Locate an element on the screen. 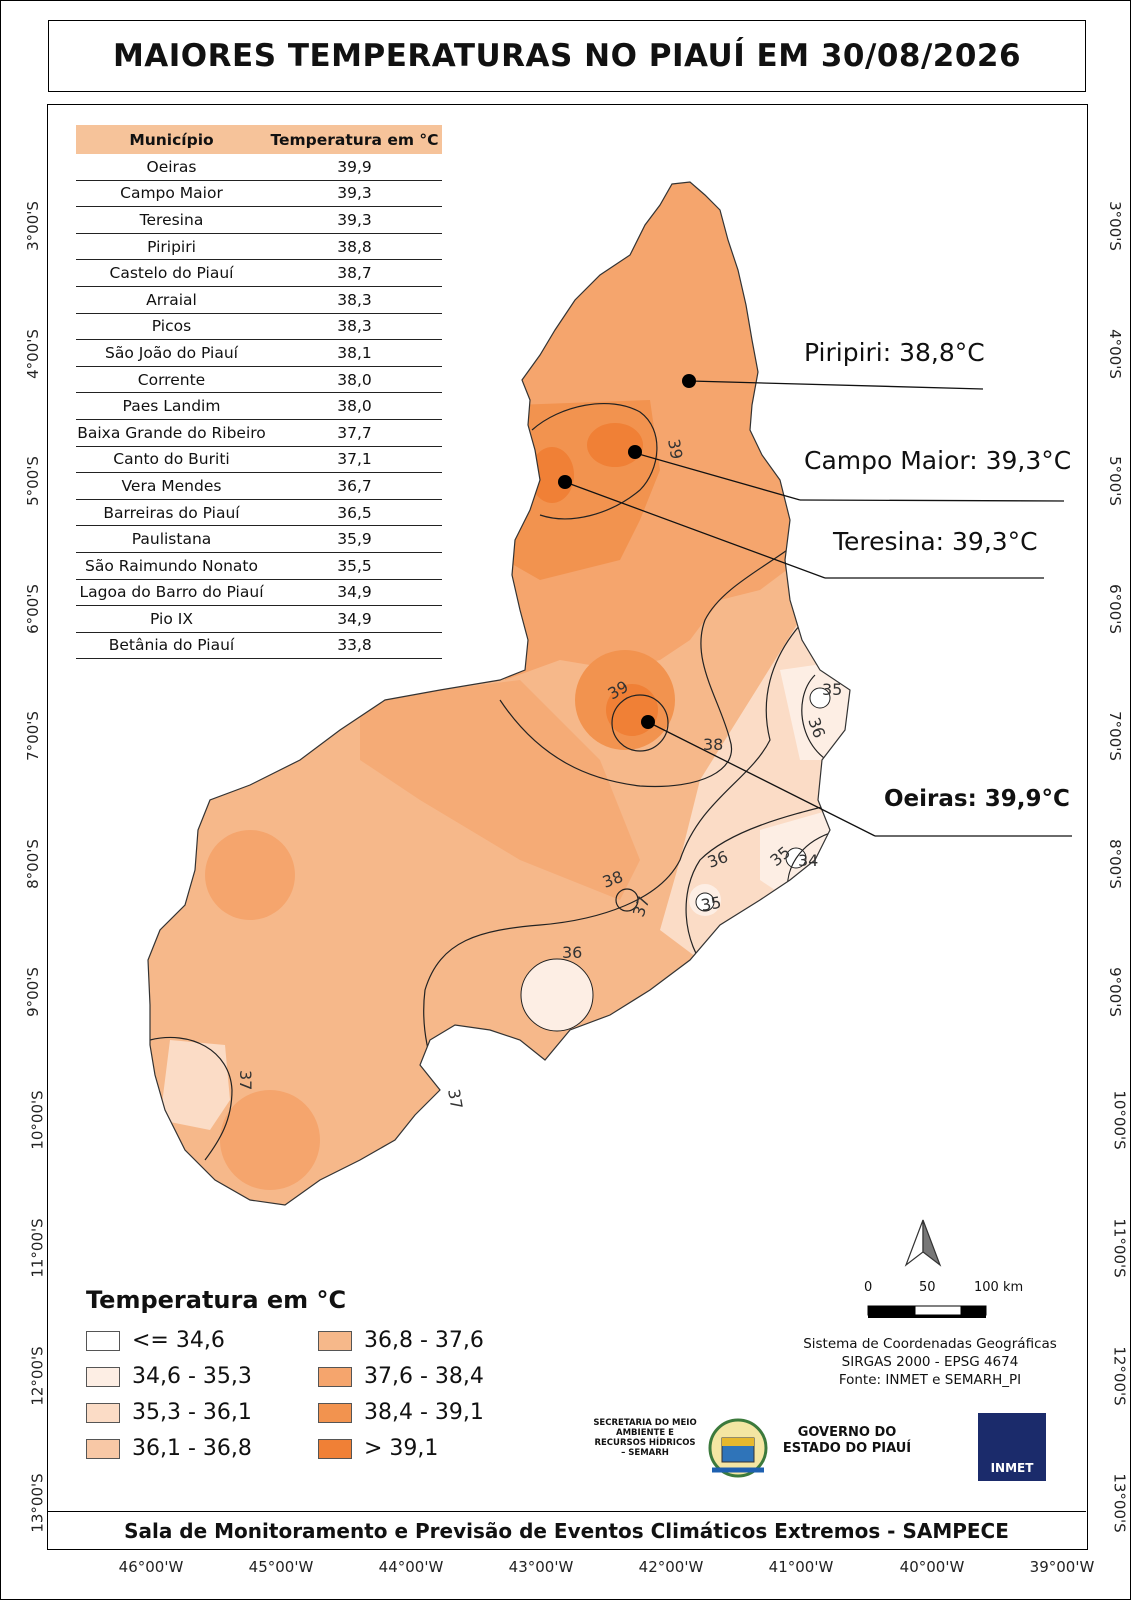 The width and height of the screenshot is (1131, 1600). table-row: Campo Maior 39,3 is located at coordinates (259, 194).